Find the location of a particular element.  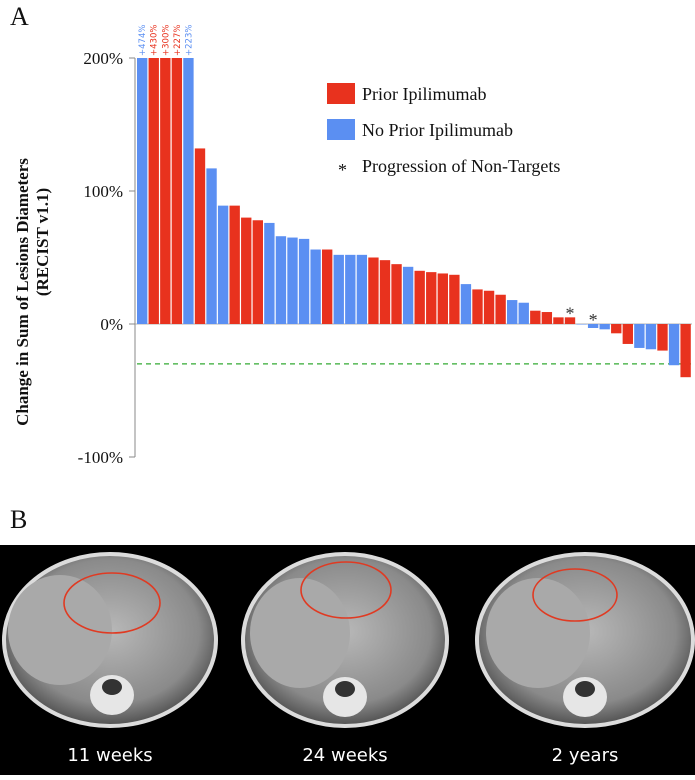

scan-caption-11-weeks: 11 weeks is located at coordinates (110, 755).